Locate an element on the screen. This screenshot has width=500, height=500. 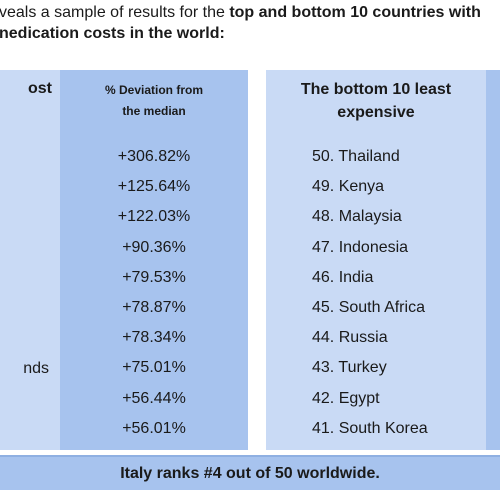
right-edge-panel is located at coordinates (493, 260).